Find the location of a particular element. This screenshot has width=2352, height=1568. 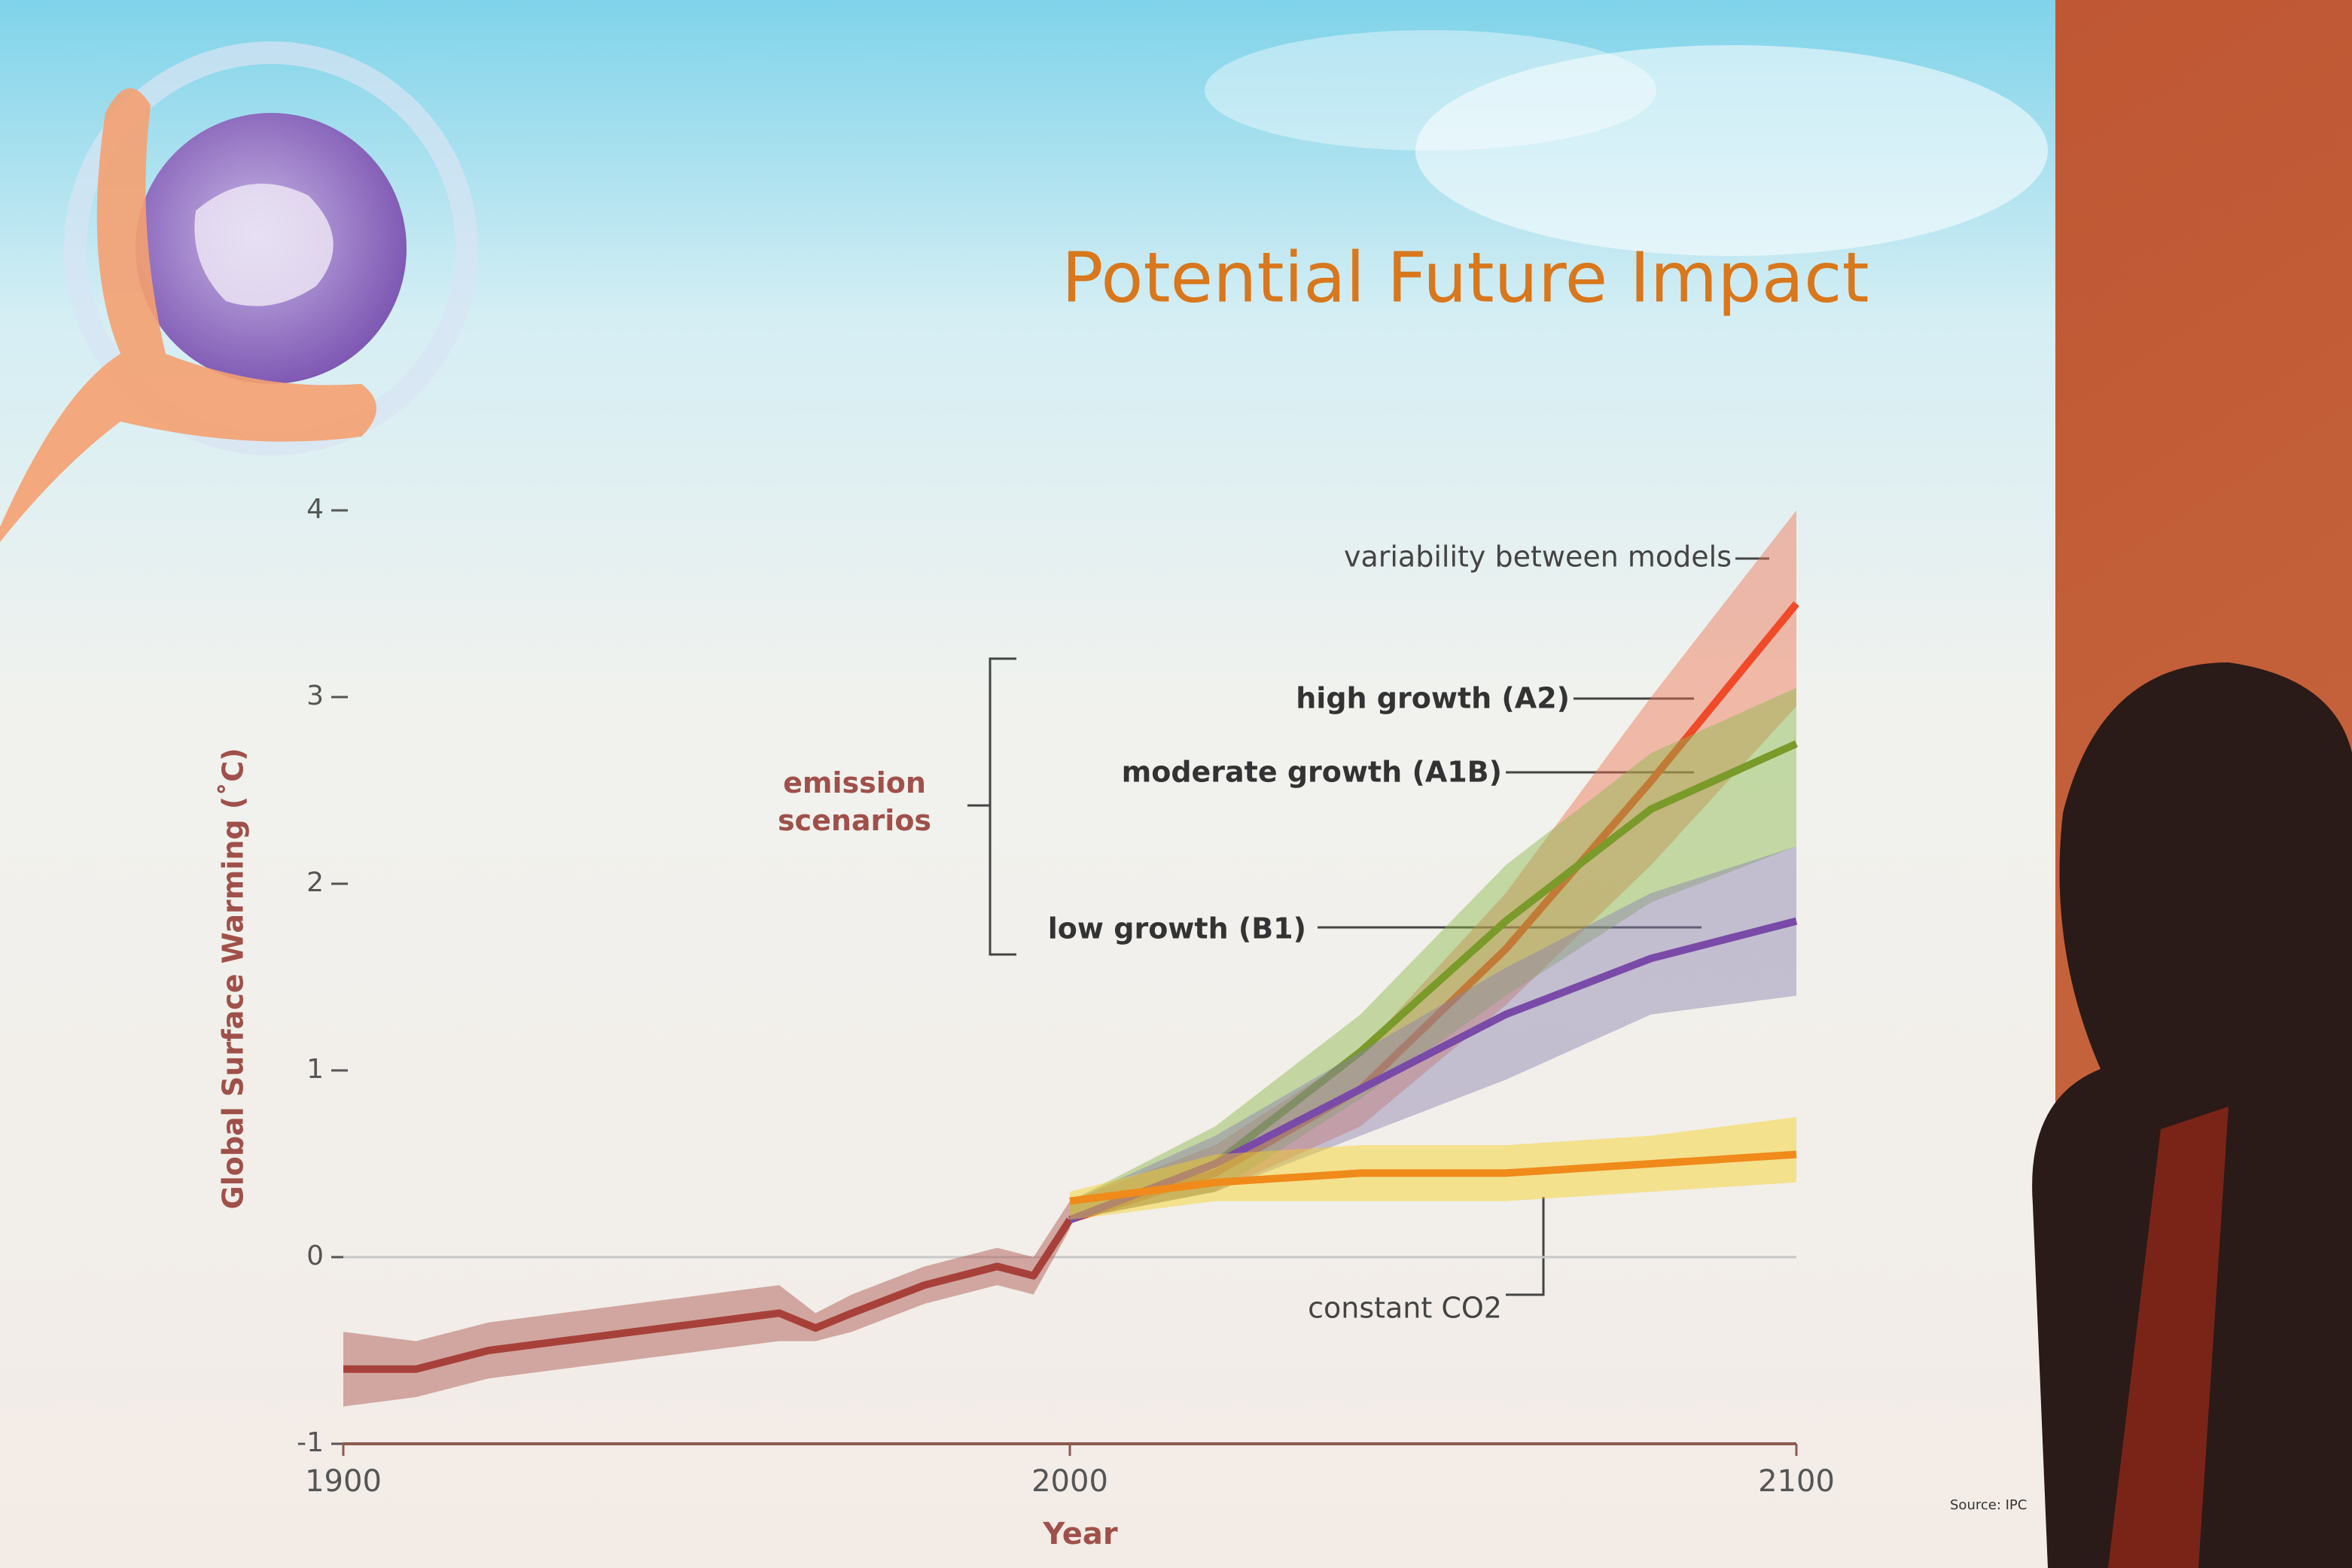

annotation: variability between models is located at coordinates (1538, 557).